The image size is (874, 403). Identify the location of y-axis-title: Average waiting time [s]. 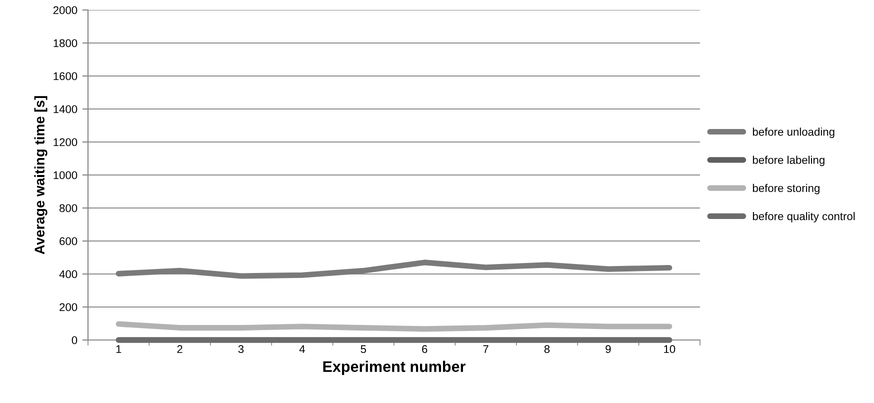
(41, 175).